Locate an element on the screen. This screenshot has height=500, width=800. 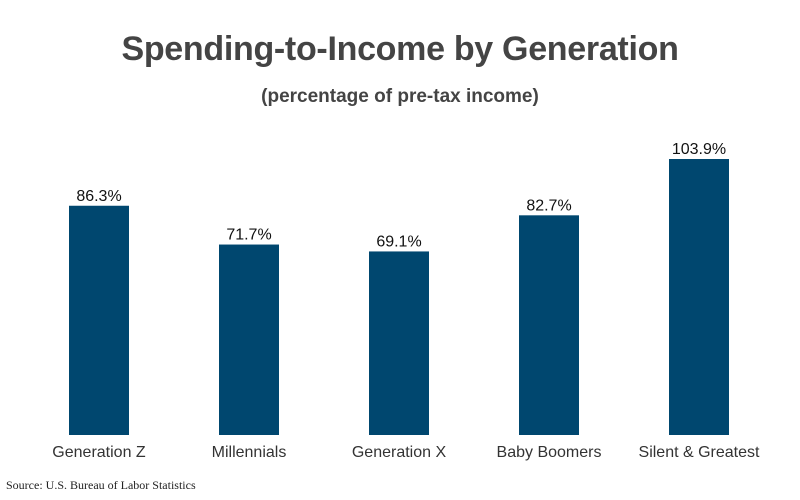
category-label-millennials: Millennials is located at coordinates (249, 452).